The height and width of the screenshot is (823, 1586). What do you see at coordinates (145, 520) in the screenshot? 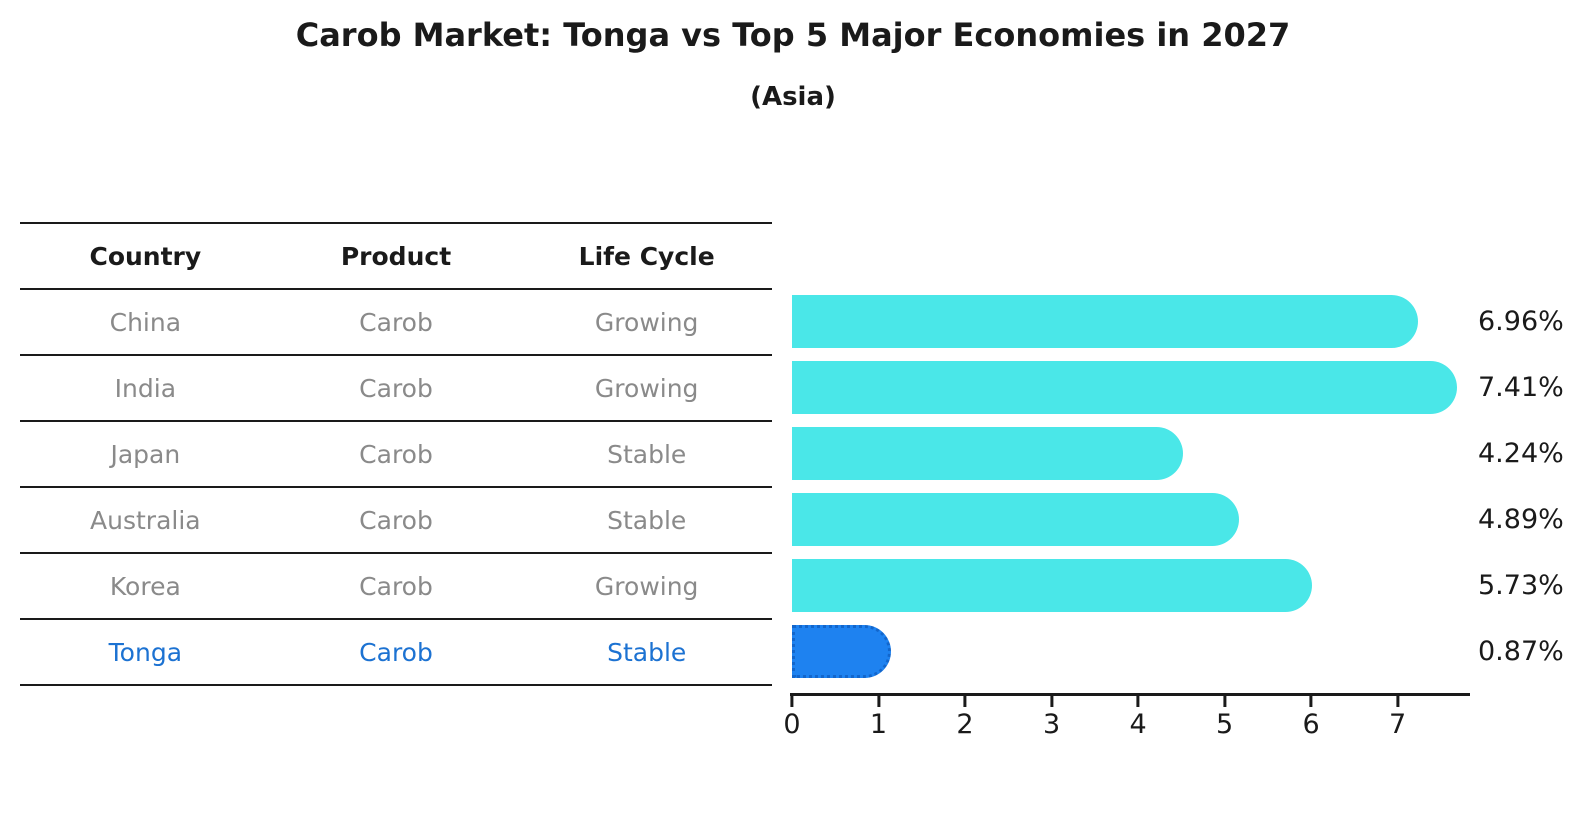
I see `cell-country: Australia` at bounding box center [145, 520].